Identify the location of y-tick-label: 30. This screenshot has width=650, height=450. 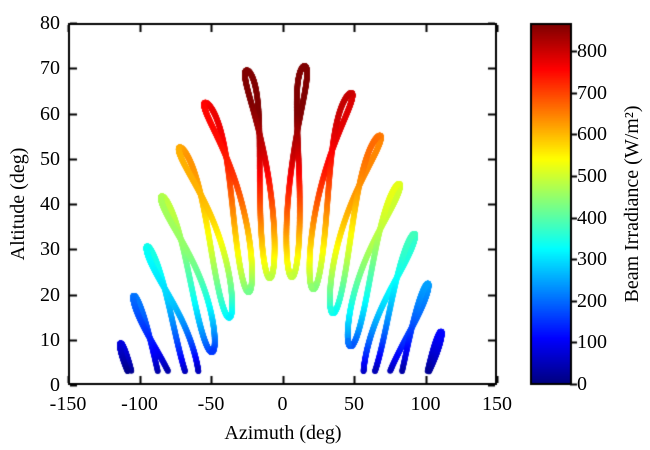
(50, 249).